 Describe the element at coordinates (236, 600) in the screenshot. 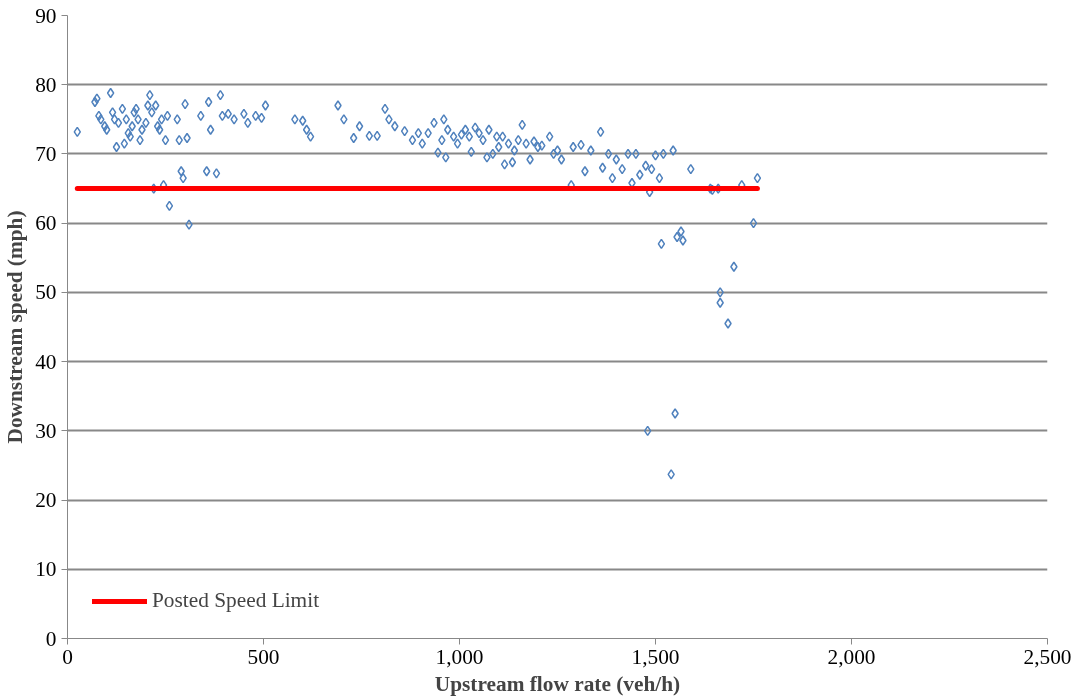

I see `legend-label: Posted Speed Limit` at that location.